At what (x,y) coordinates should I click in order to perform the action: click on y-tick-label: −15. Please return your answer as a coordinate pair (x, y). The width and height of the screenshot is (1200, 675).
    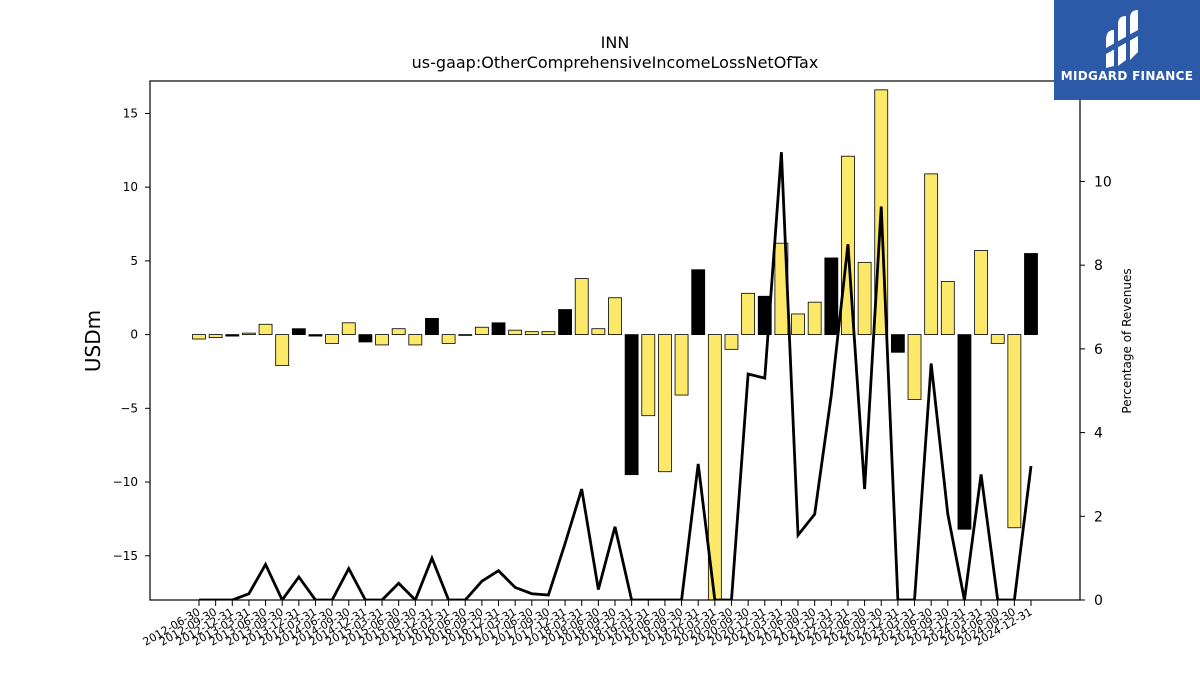
    Looking at the image, I should click on (125, 556).